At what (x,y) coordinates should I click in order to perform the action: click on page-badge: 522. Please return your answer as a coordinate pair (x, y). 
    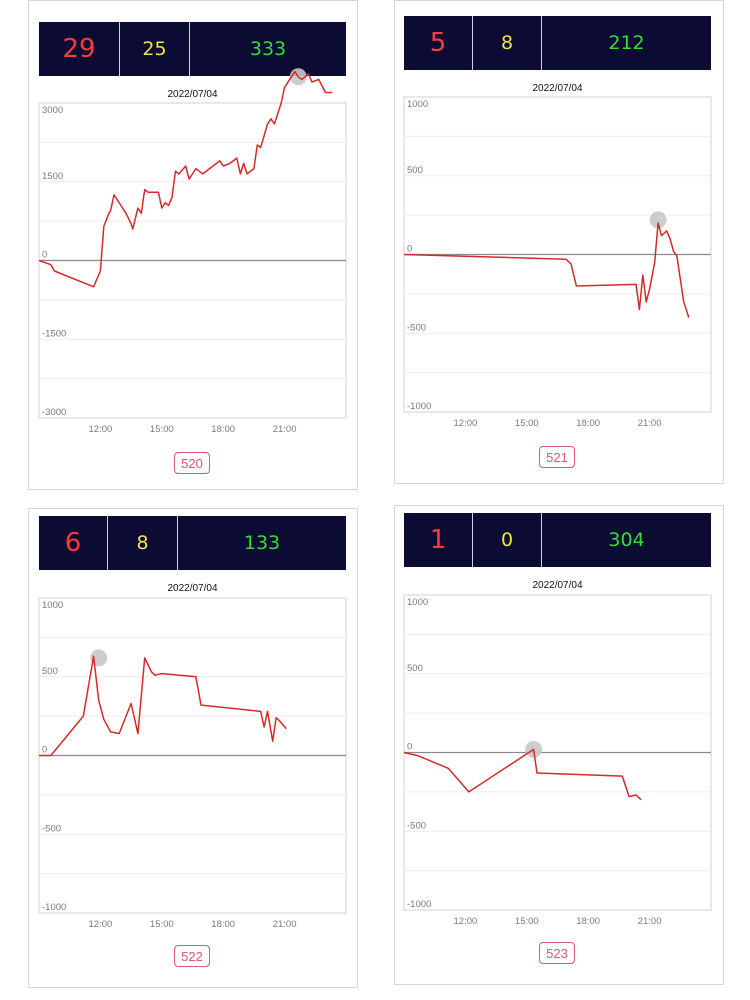
    Looking at the image, I should click on (192, 956).